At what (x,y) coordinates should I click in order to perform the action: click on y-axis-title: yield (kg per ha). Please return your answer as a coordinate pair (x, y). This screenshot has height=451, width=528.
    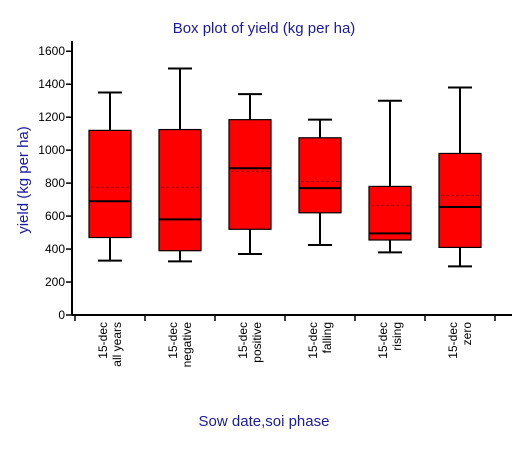
    Looking at the image, I should click on (23, 180).